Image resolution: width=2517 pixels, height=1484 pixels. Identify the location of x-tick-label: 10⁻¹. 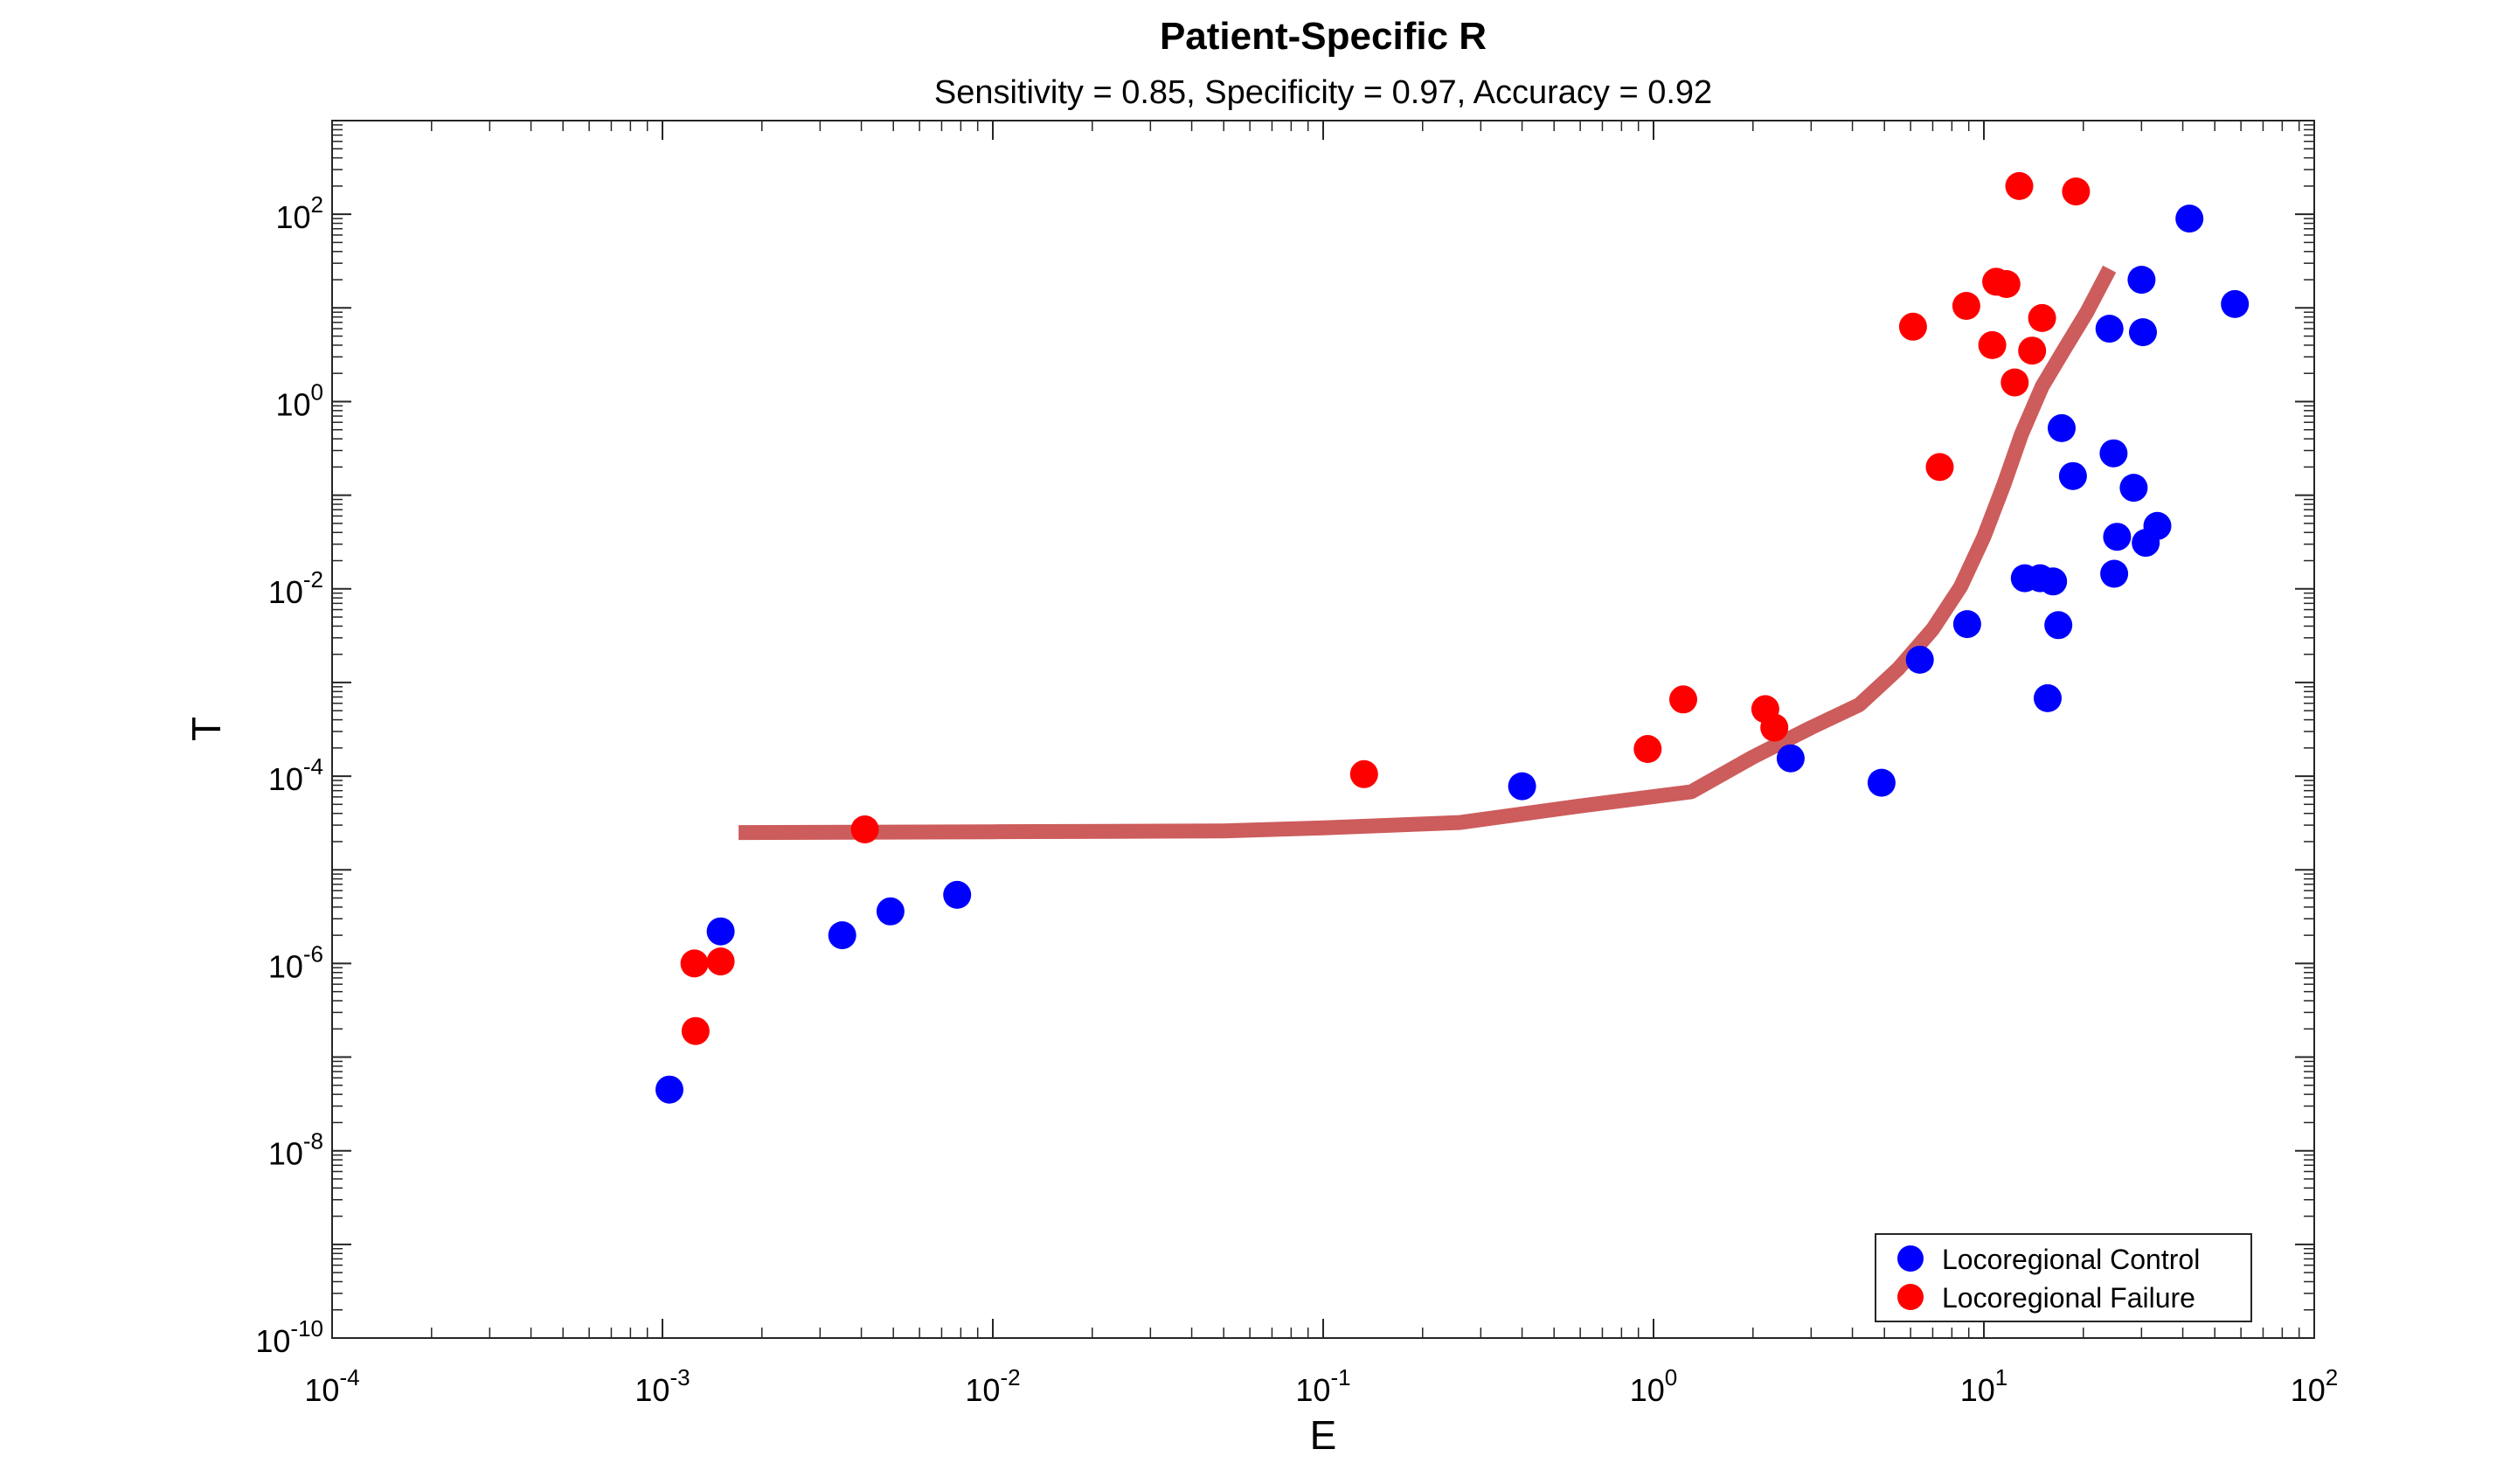
(1322, 1386).